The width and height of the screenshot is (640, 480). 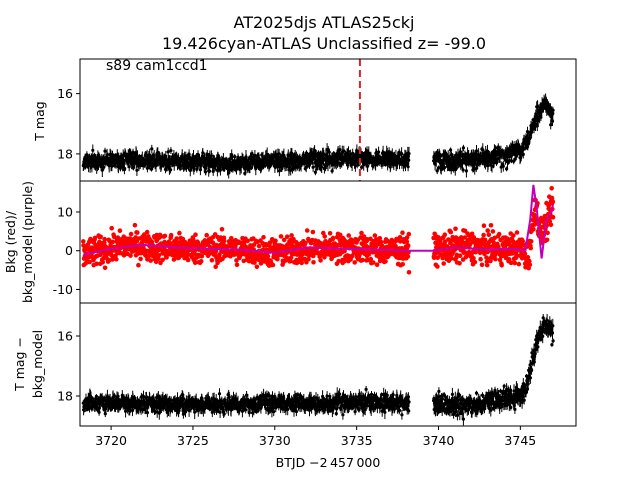 What do you see at coordinates (39, 121) in the screenshot?
I see `tmag-ylabel: T mag` at bounding box center [39, 121].